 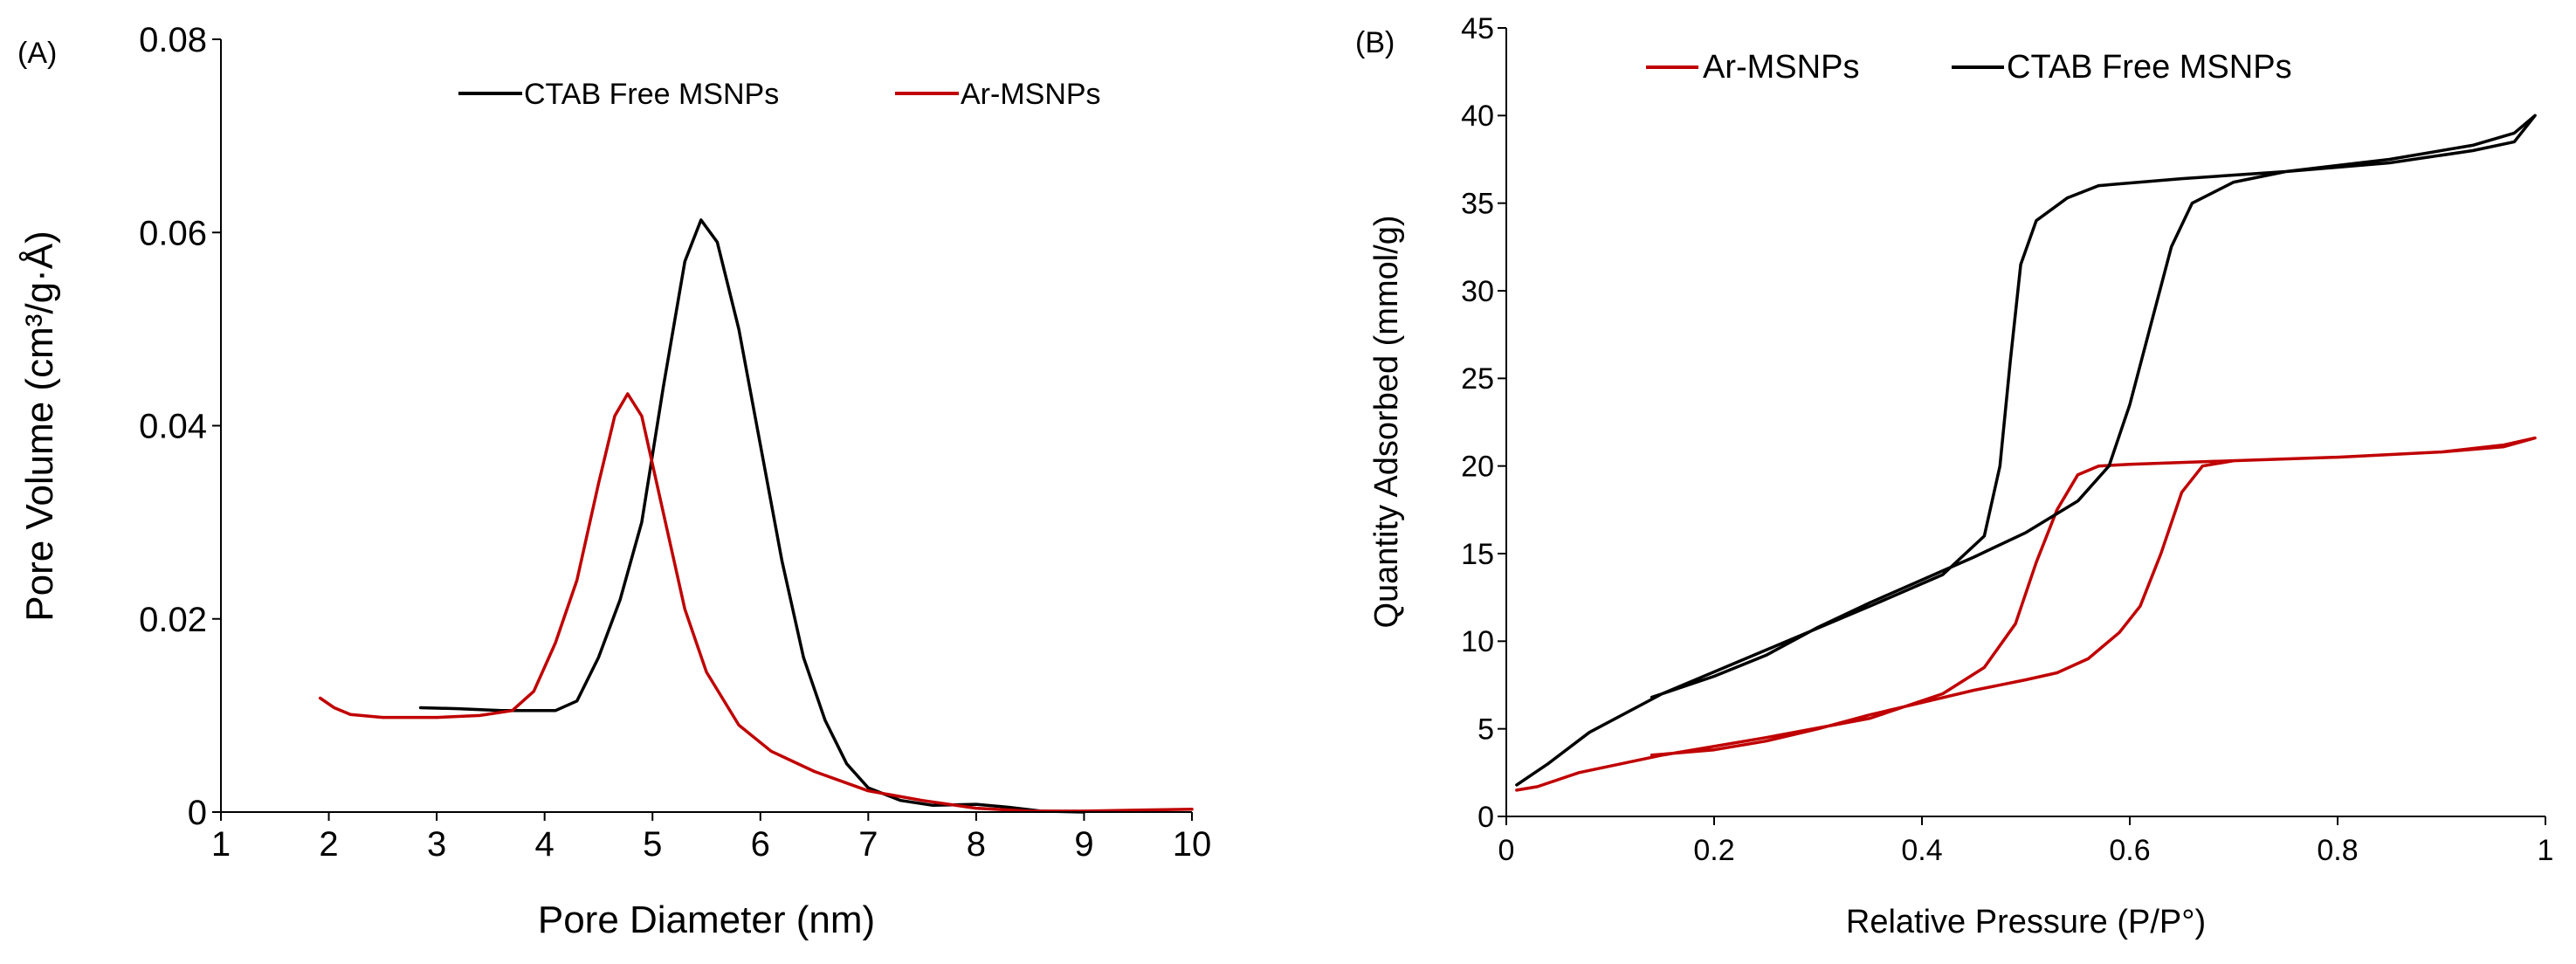 What do you see at coordinates (1083, 844) in the screenshot?
I see `x-tick-label-a: 9` at bounding box center [1083, 844].